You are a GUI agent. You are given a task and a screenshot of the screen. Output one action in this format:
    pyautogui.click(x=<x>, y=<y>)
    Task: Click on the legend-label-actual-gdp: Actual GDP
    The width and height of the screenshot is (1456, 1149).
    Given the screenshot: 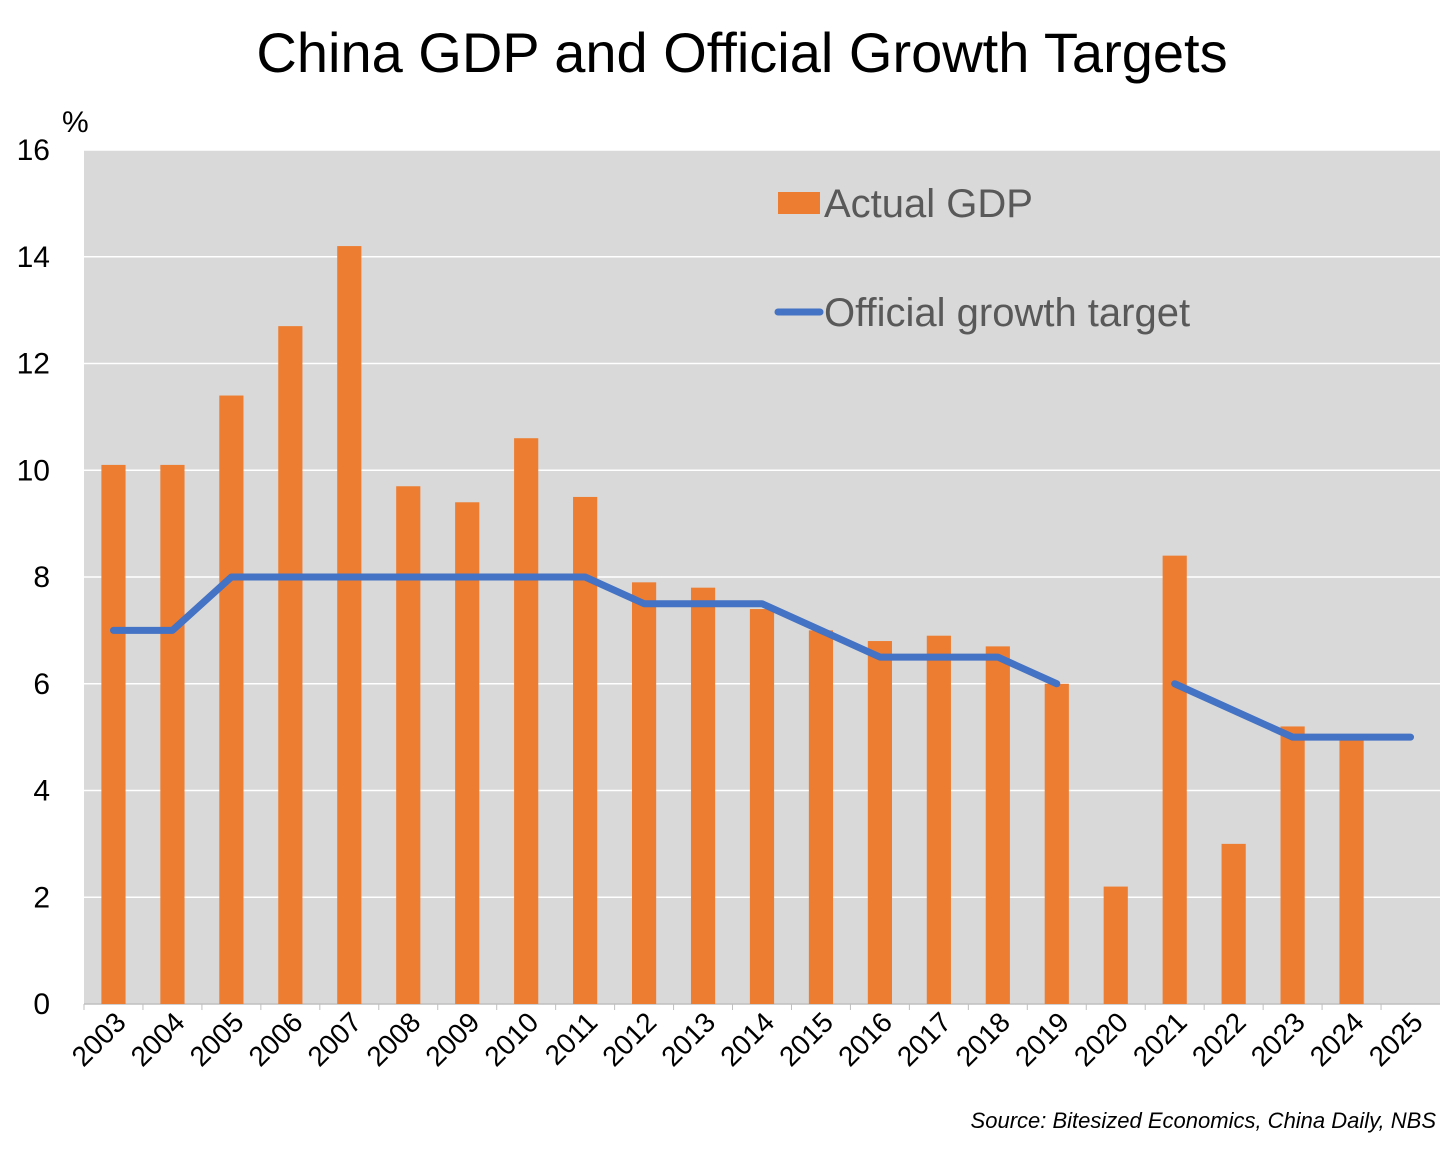 What is the action you would take?
    pyautogui.click(x=928, y=204)
    